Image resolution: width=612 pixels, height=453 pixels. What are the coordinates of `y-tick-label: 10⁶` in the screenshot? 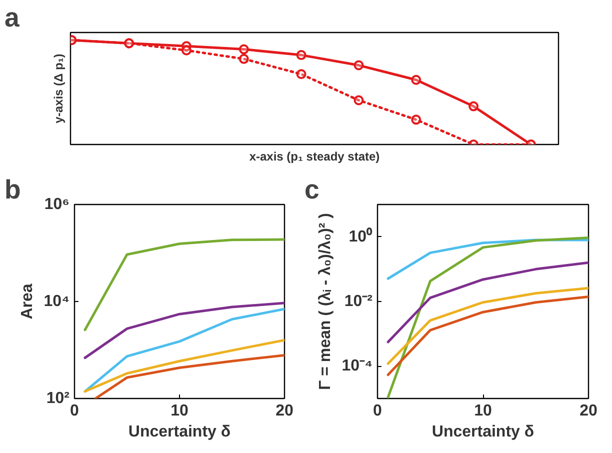 It's located at (57, 204).